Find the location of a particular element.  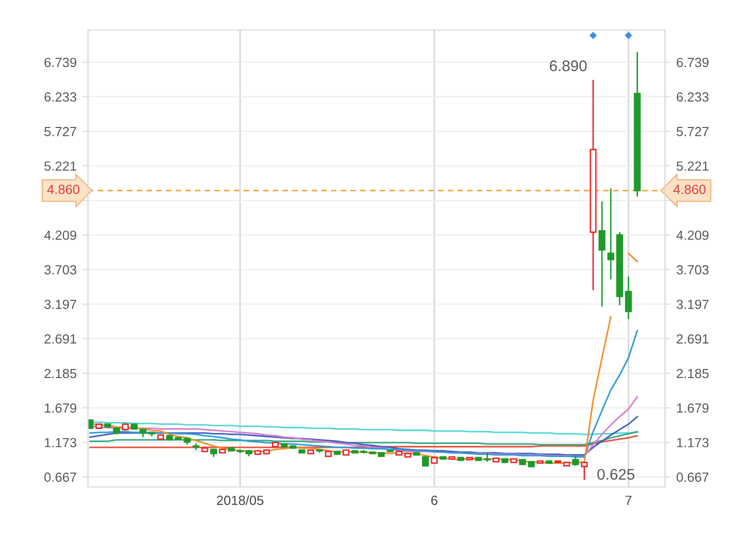

y-tick-label: 3.703 is located at coordinates (60, 269).